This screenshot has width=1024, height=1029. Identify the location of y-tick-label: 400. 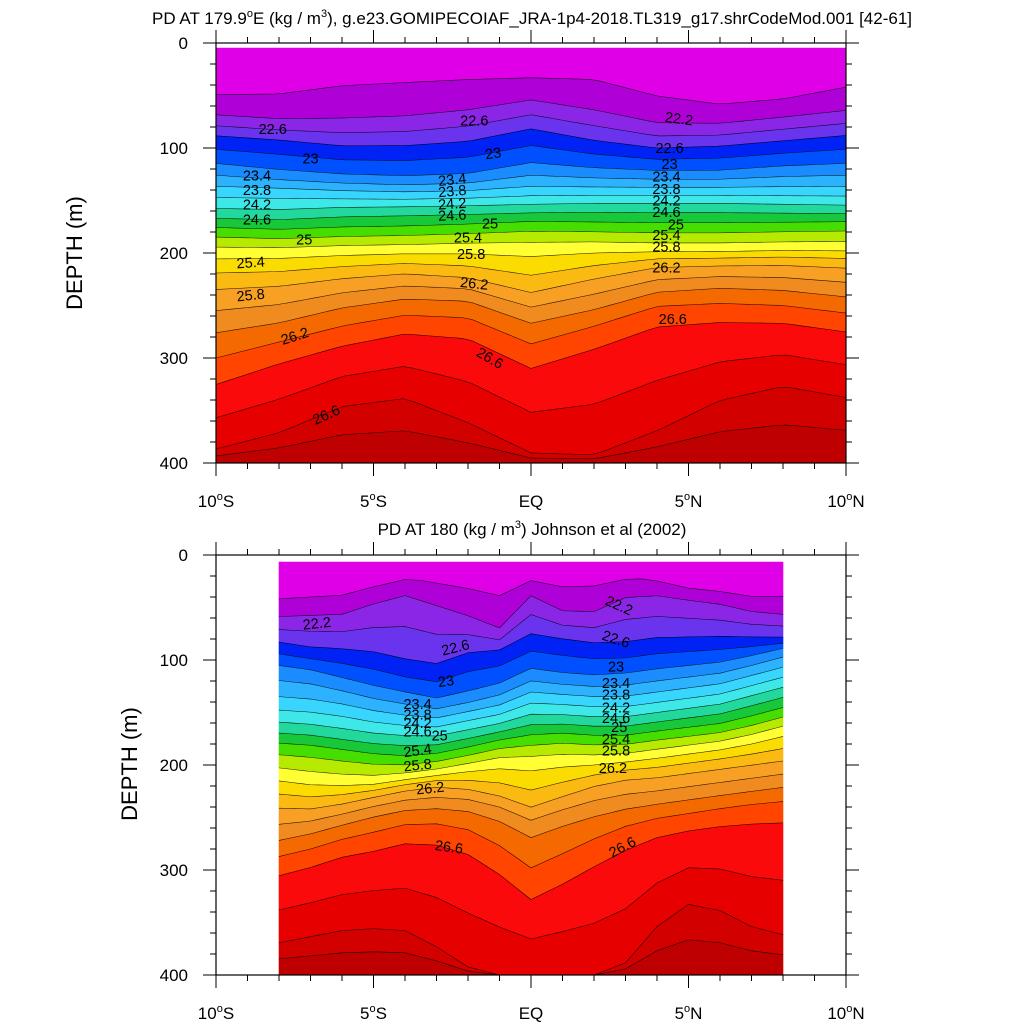
(174, 463).